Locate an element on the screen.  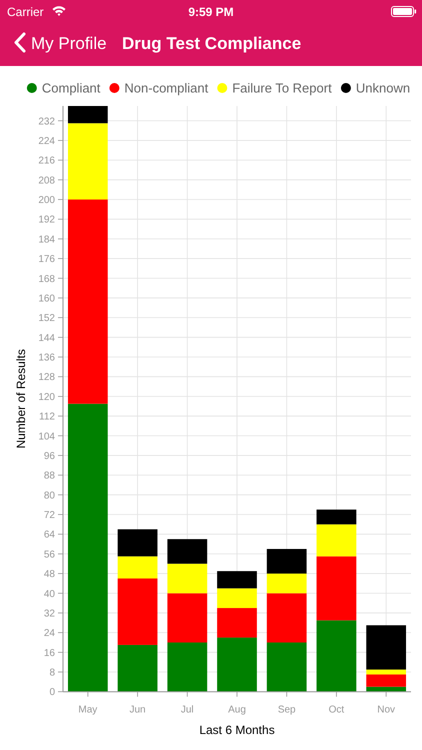
y-tick-label: 64 is located at coordinates (50, 535).